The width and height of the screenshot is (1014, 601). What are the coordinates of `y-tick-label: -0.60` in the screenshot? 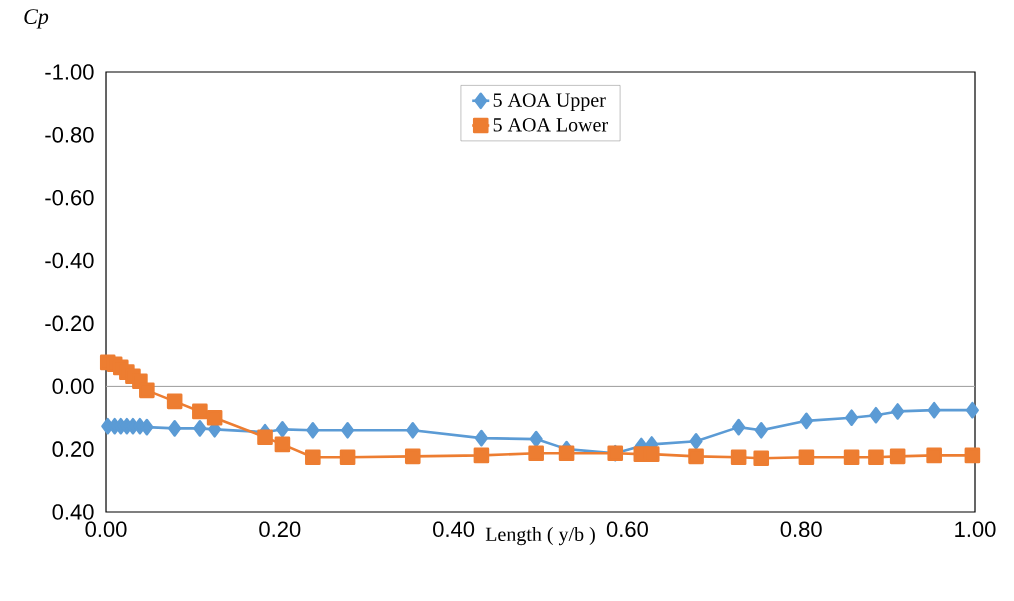 It's located at (69, 197).